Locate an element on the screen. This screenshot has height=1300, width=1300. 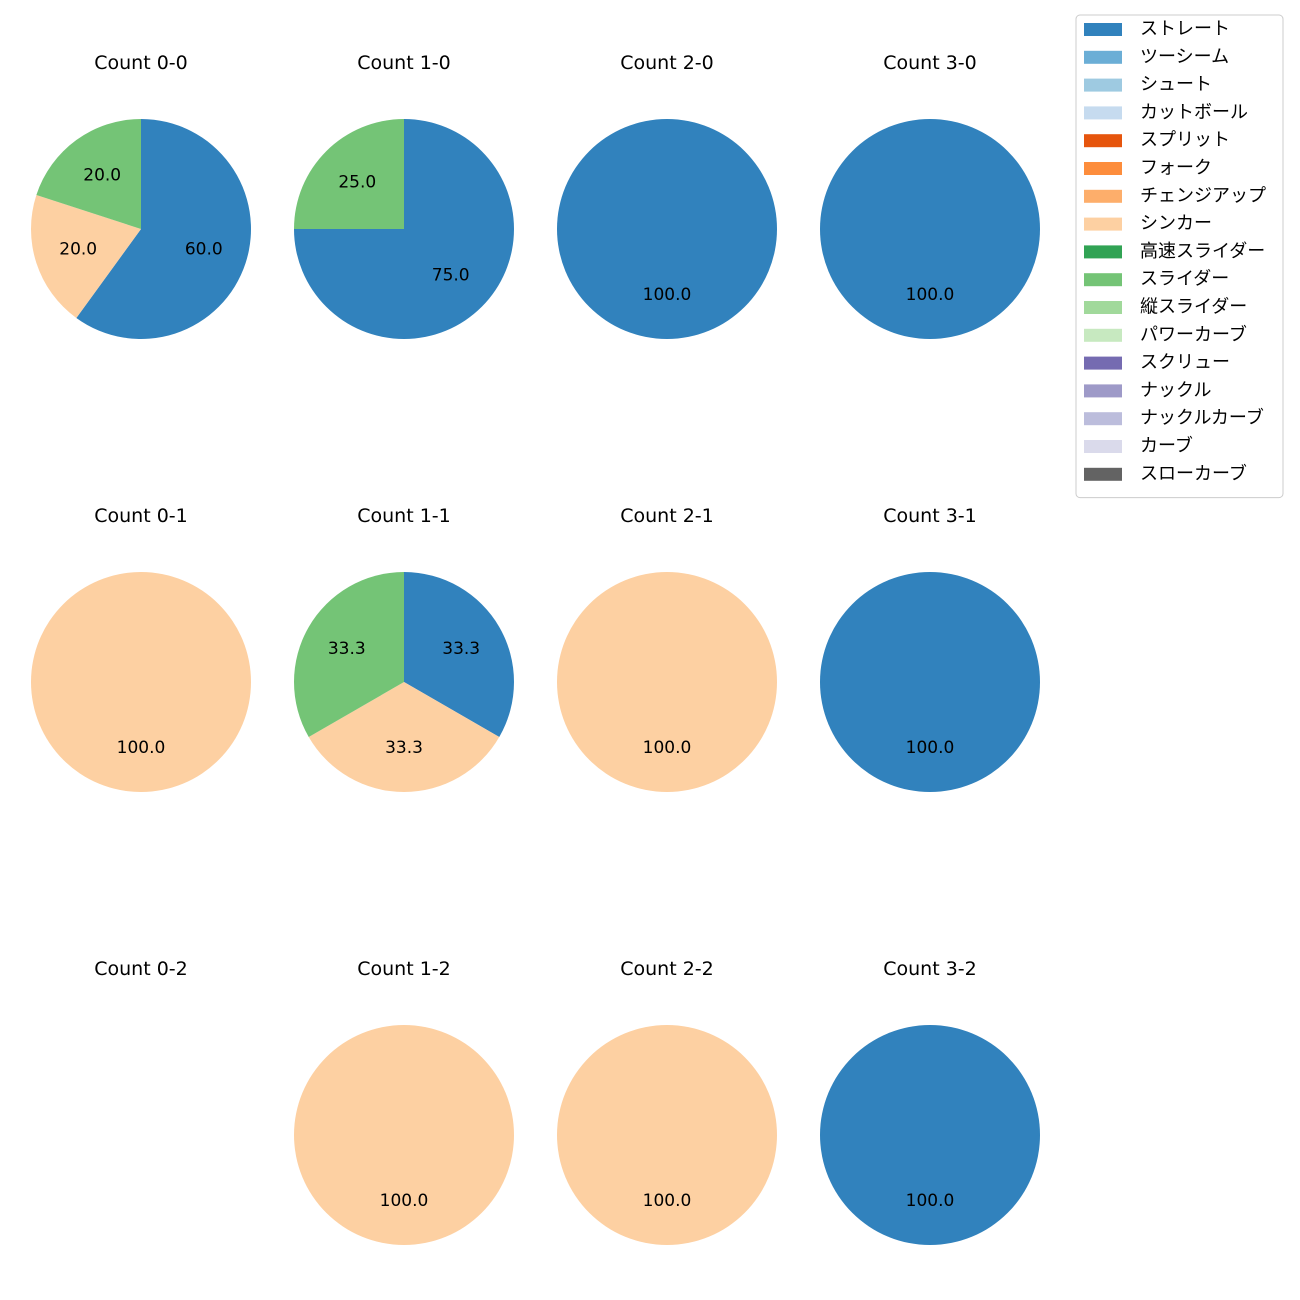
legend-item: フォーク is located at coordinates (1148, 168).